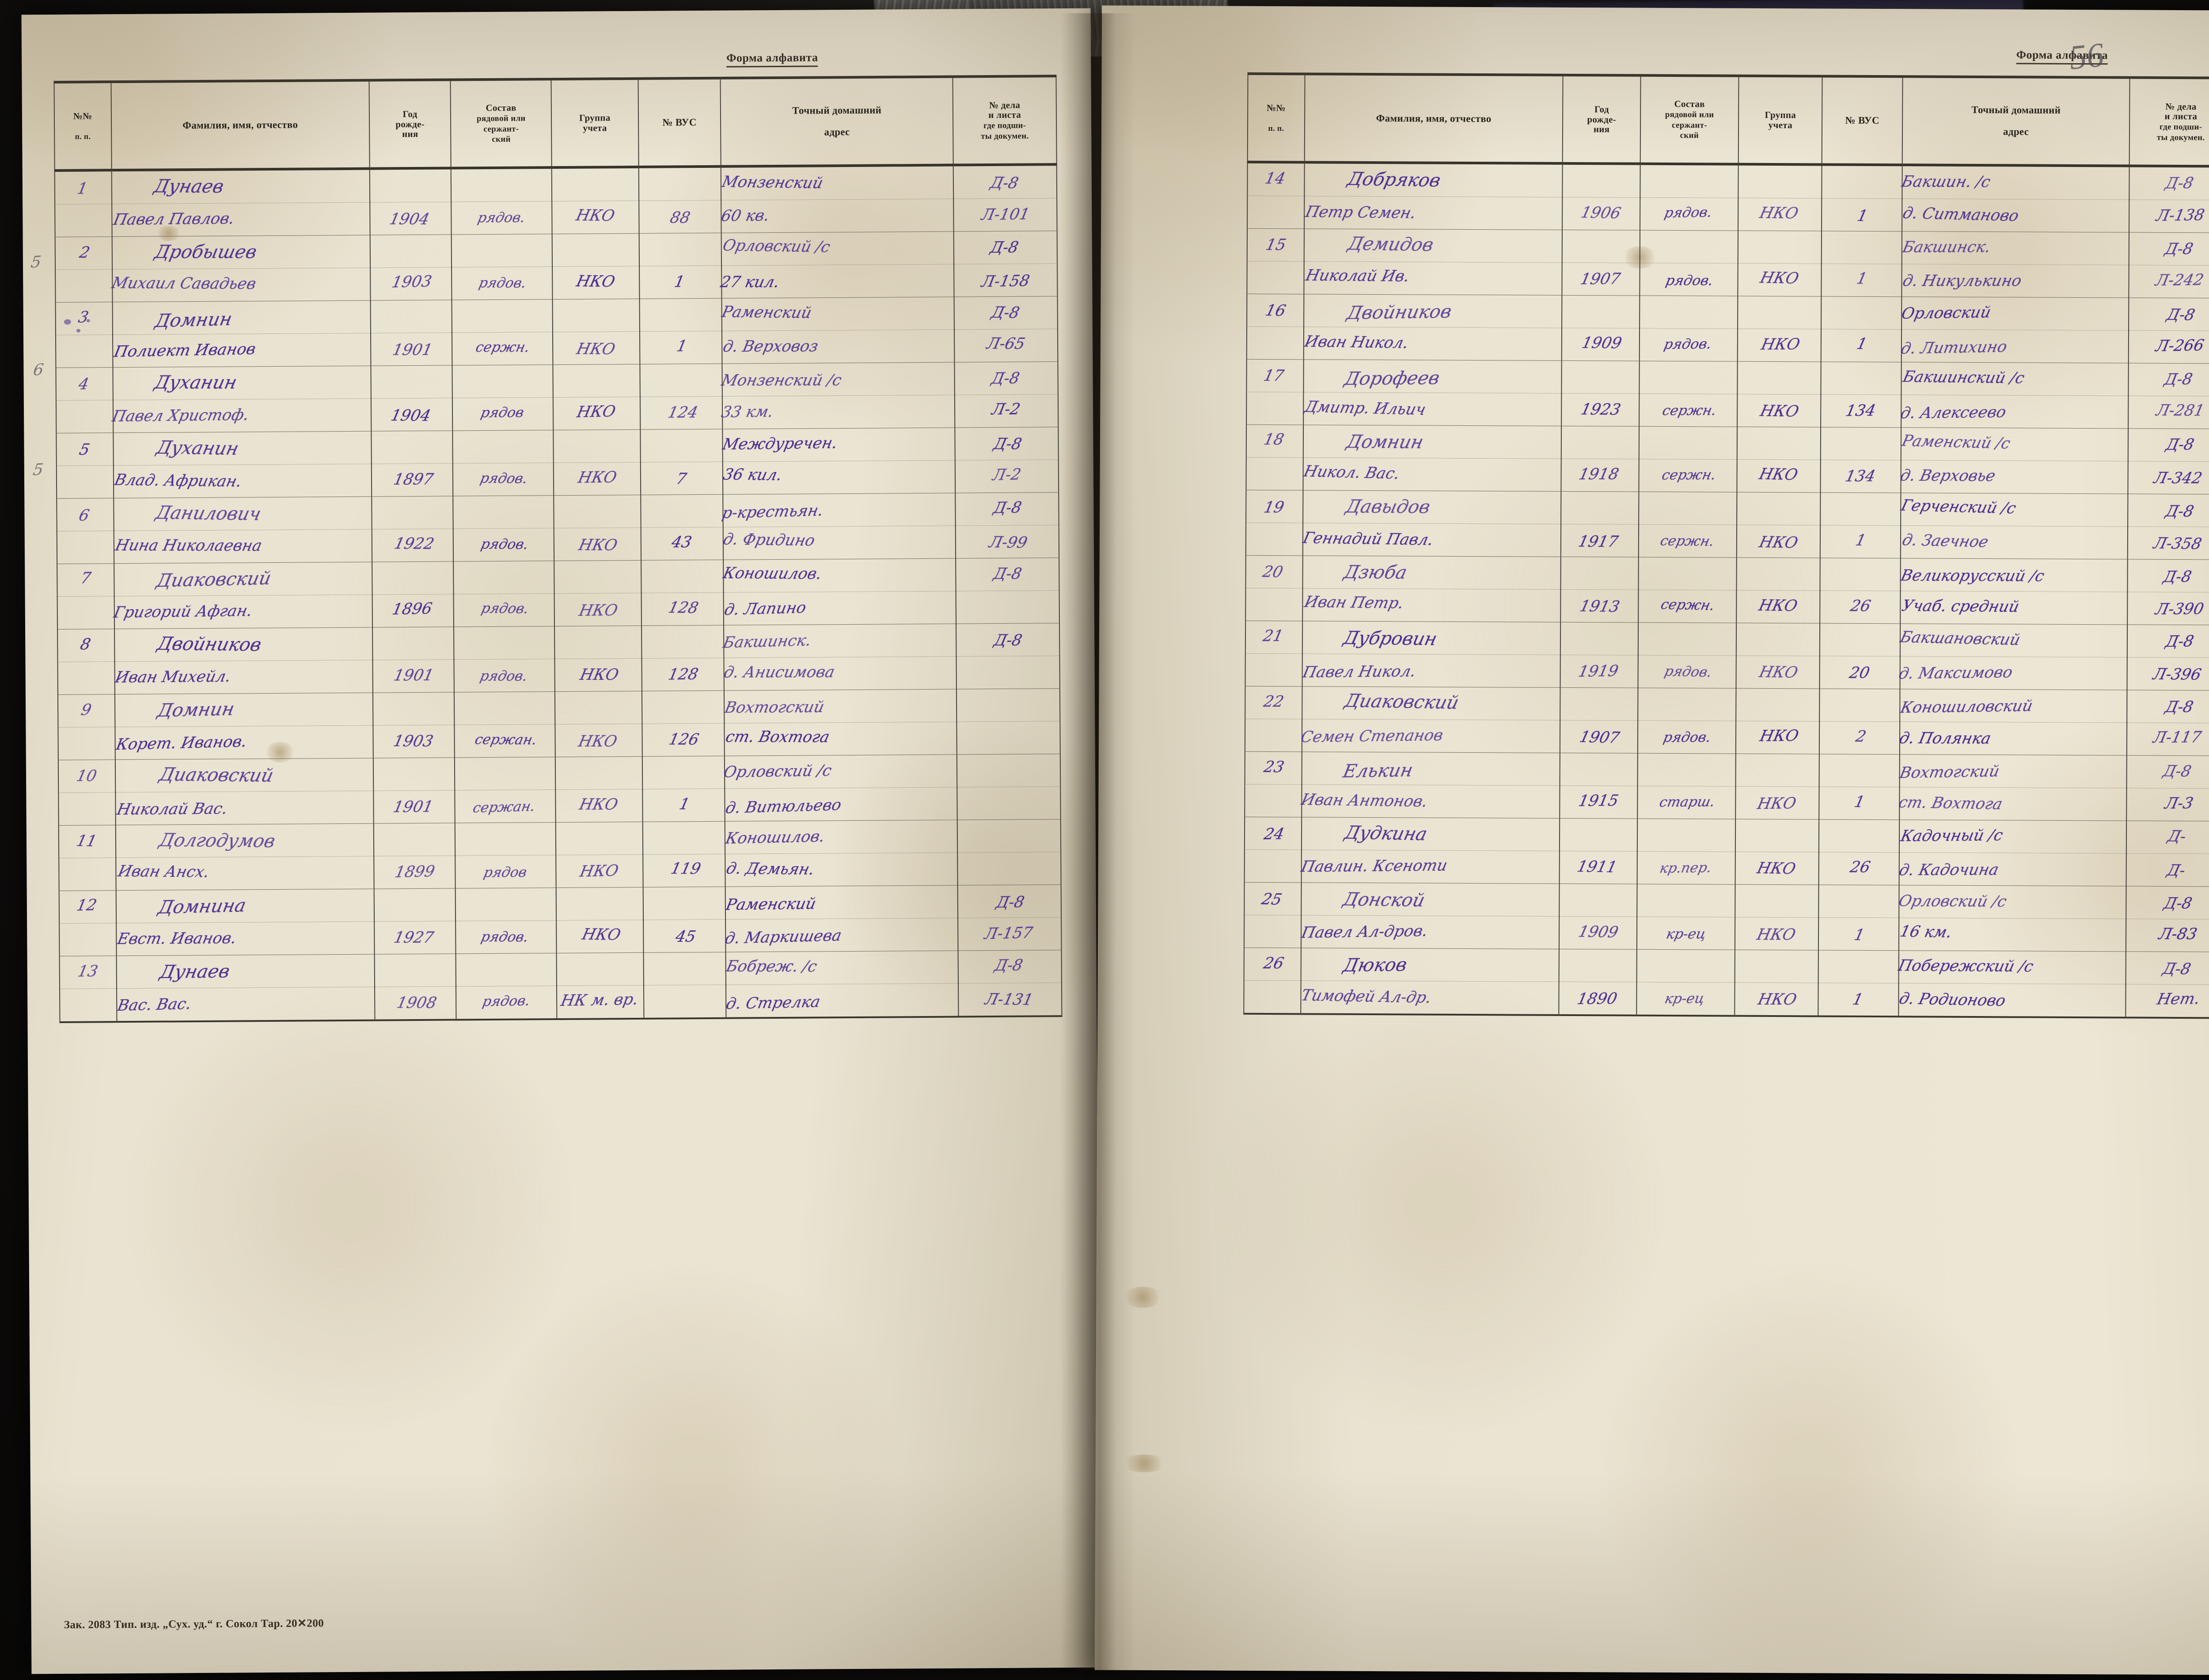 The height and width of the screenshot is (1680, 2209). I want to click on row-number-19: 19, so click(1275, 506).